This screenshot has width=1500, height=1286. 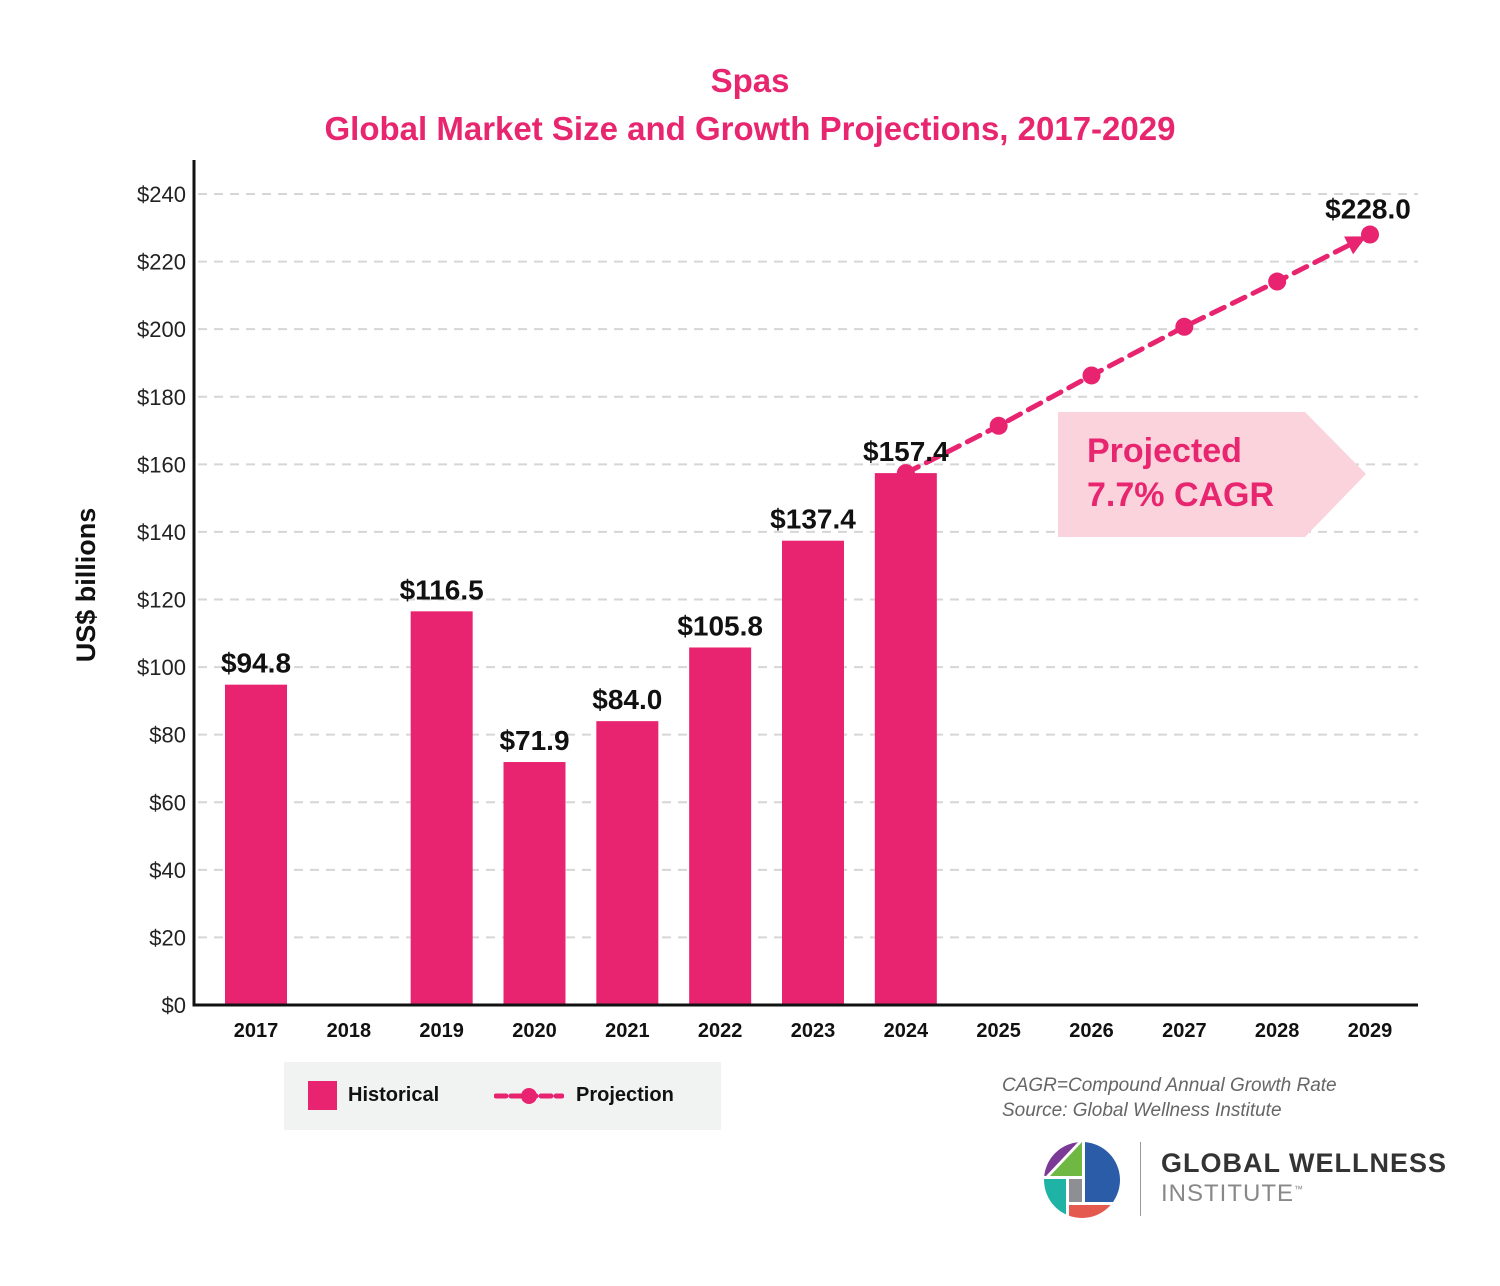 What do you see at coordinates (998, 1031) in the screenshot?
I see `x-tick-label: 2025` at bounding box center [998, 1031].